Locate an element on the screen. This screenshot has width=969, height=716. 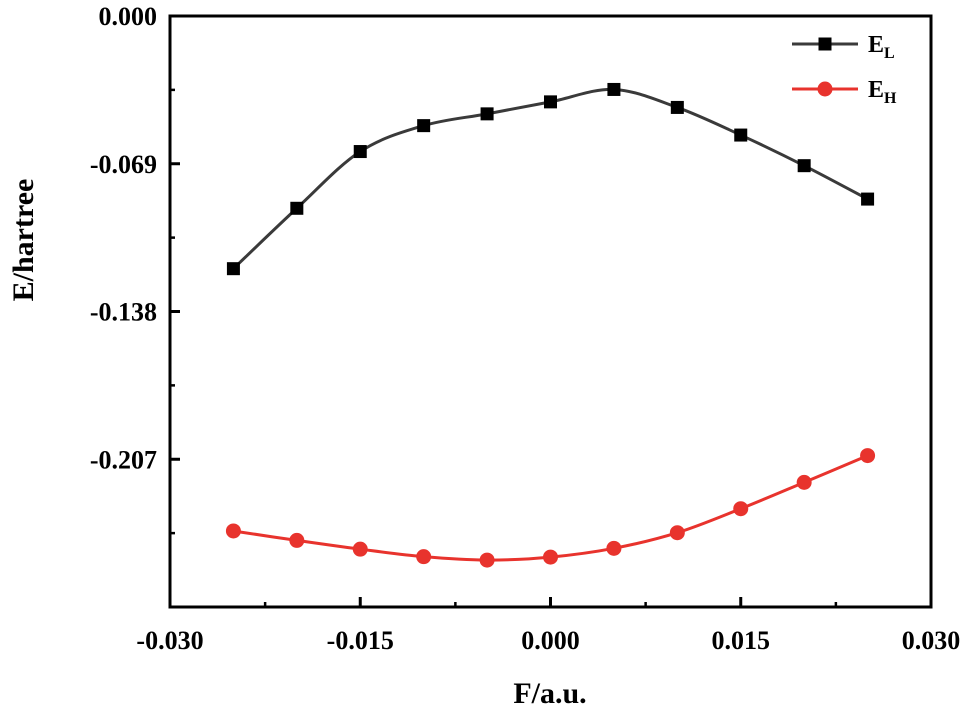
legend-marker-circle is located at coordinates (825, 89).